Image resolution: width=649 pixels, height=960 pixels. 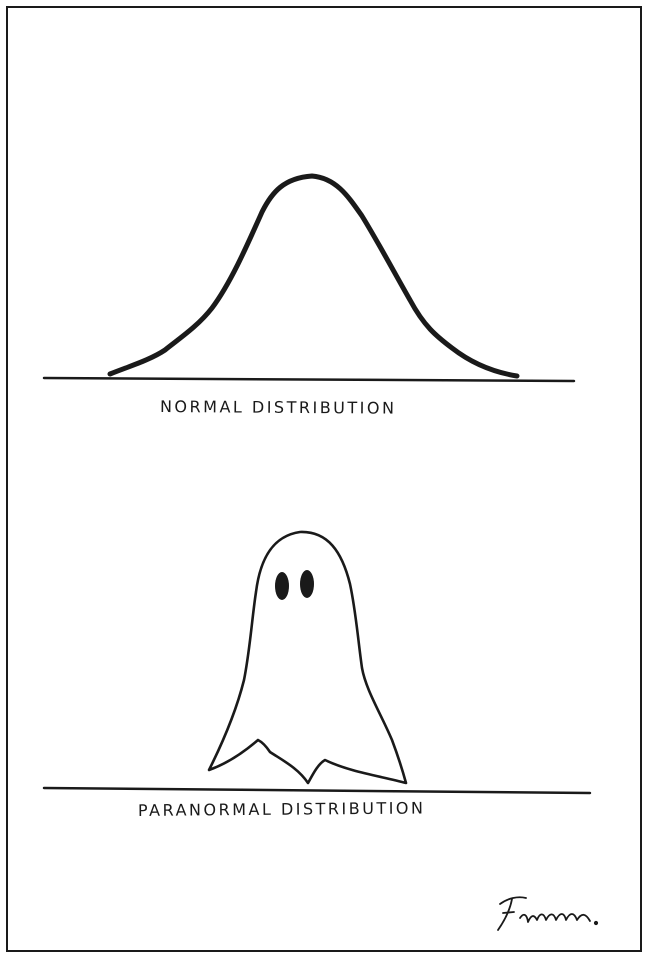 What do you see at coordinates (282, 586) in the screenshot?
I see `ghost-left-eye` at bounding box center [282, 586].